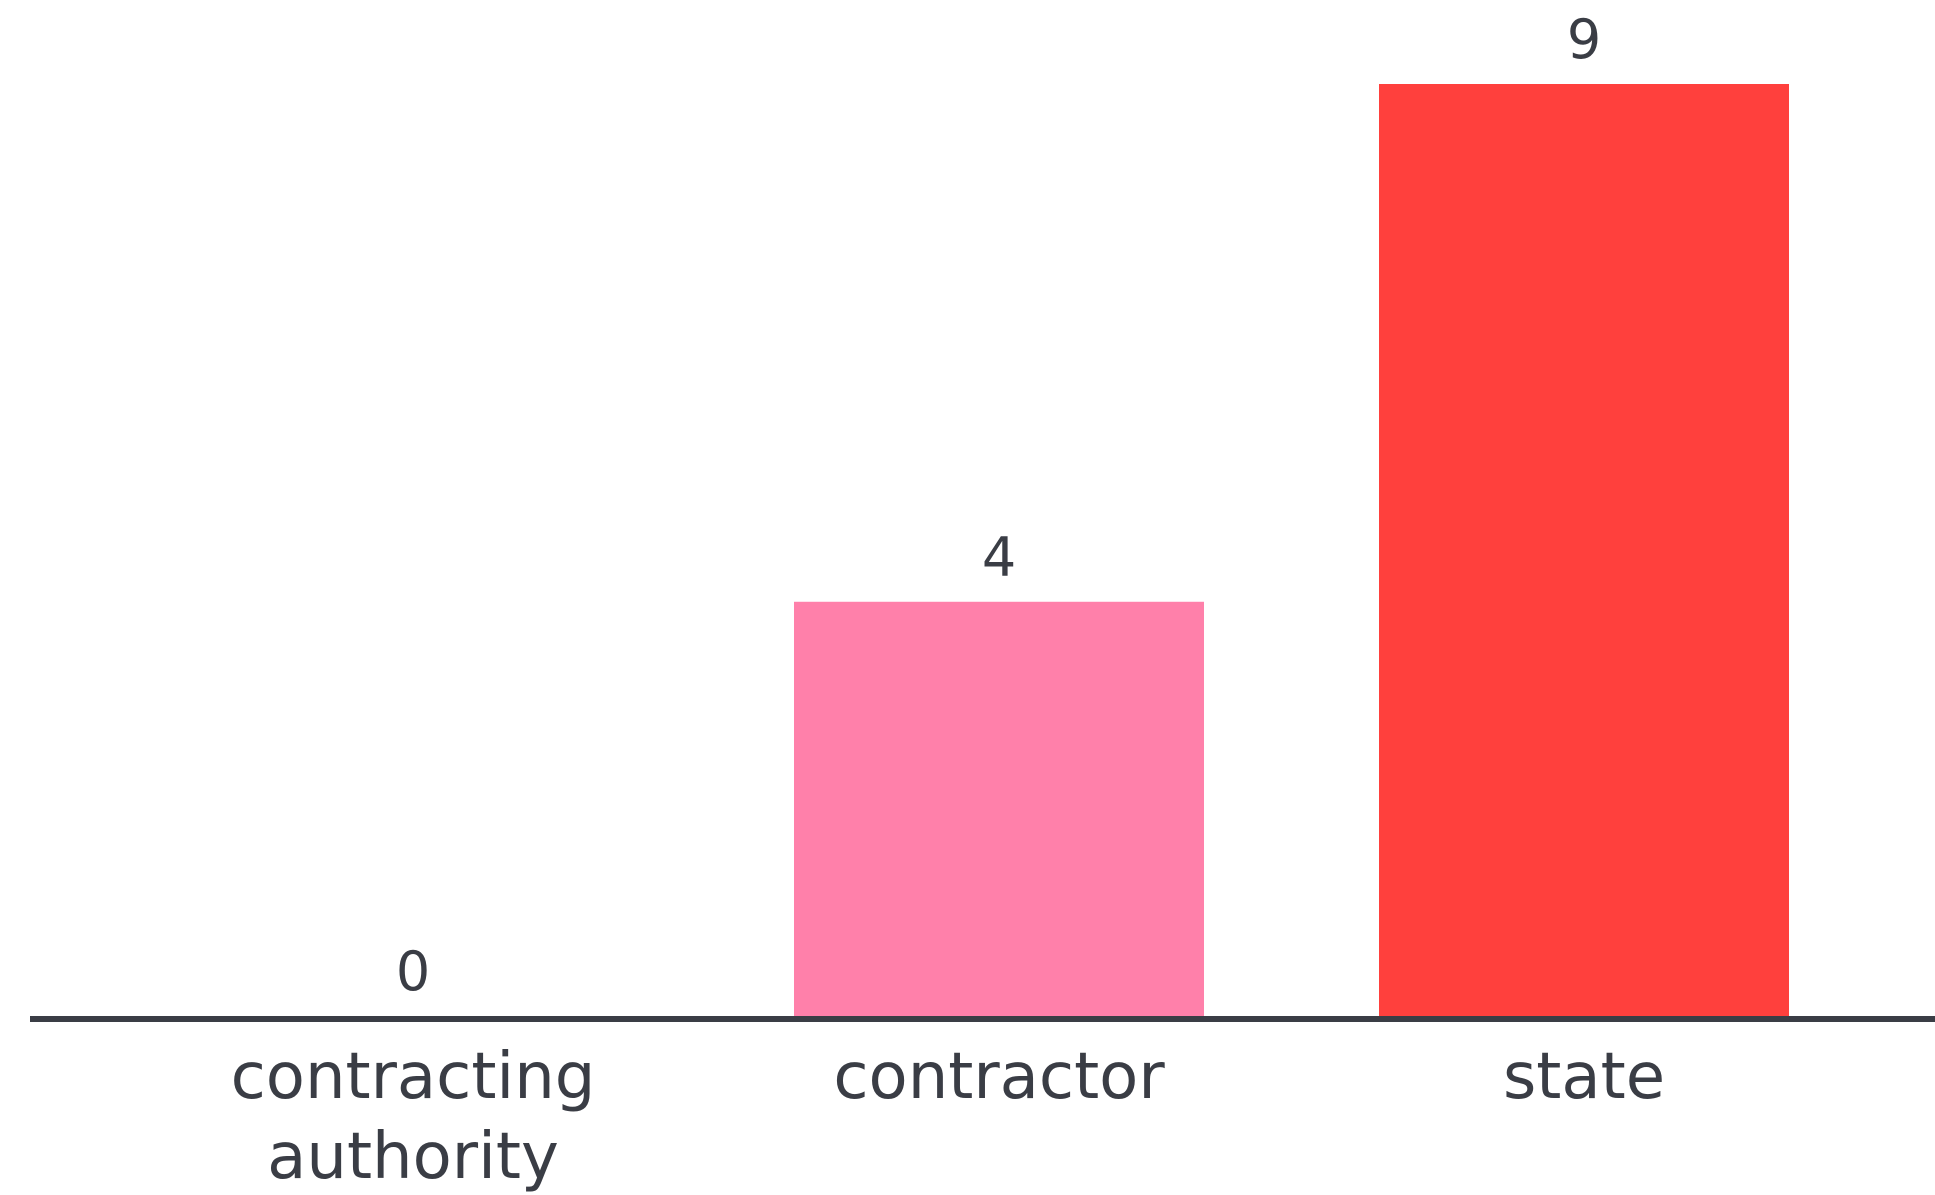  What do you see at coordinates (999, 1077) in the screenshot?
I see `category-label-1-line-0: contractor` at bounding box center [999, 1077].